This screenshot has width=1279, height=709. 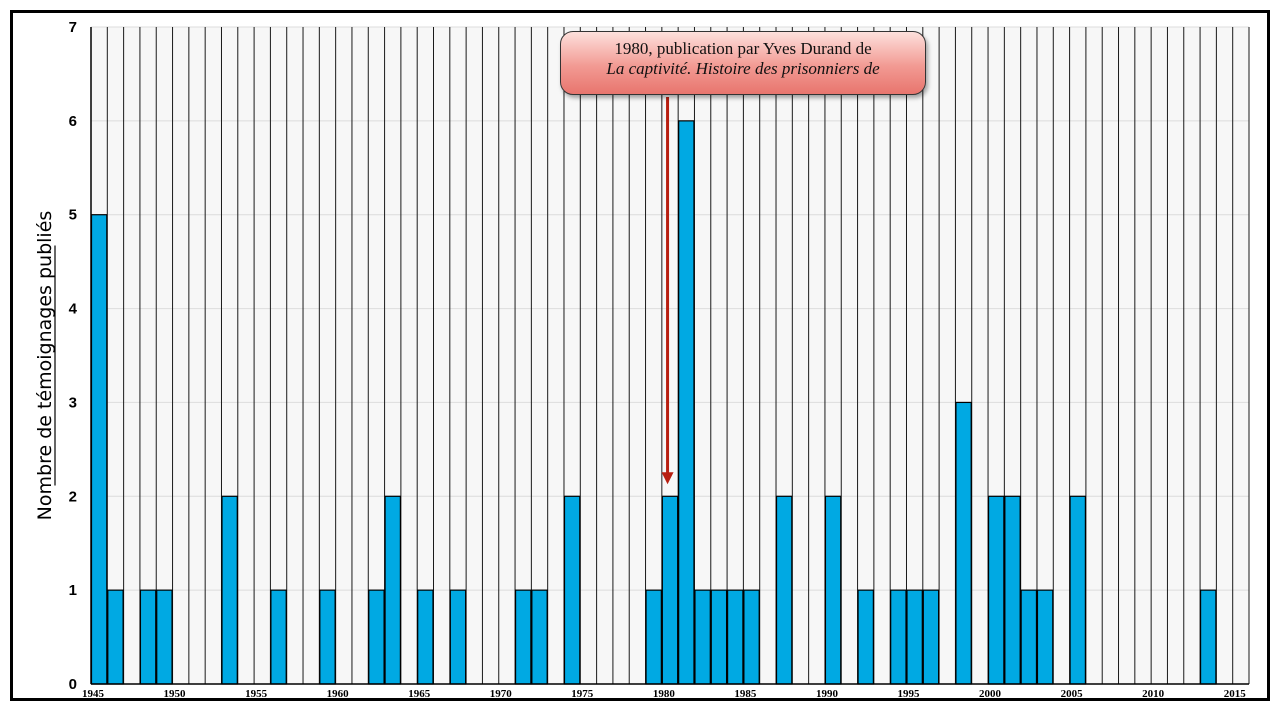 I want to click on y-tick-label: 1, so click(x=73, y=590).